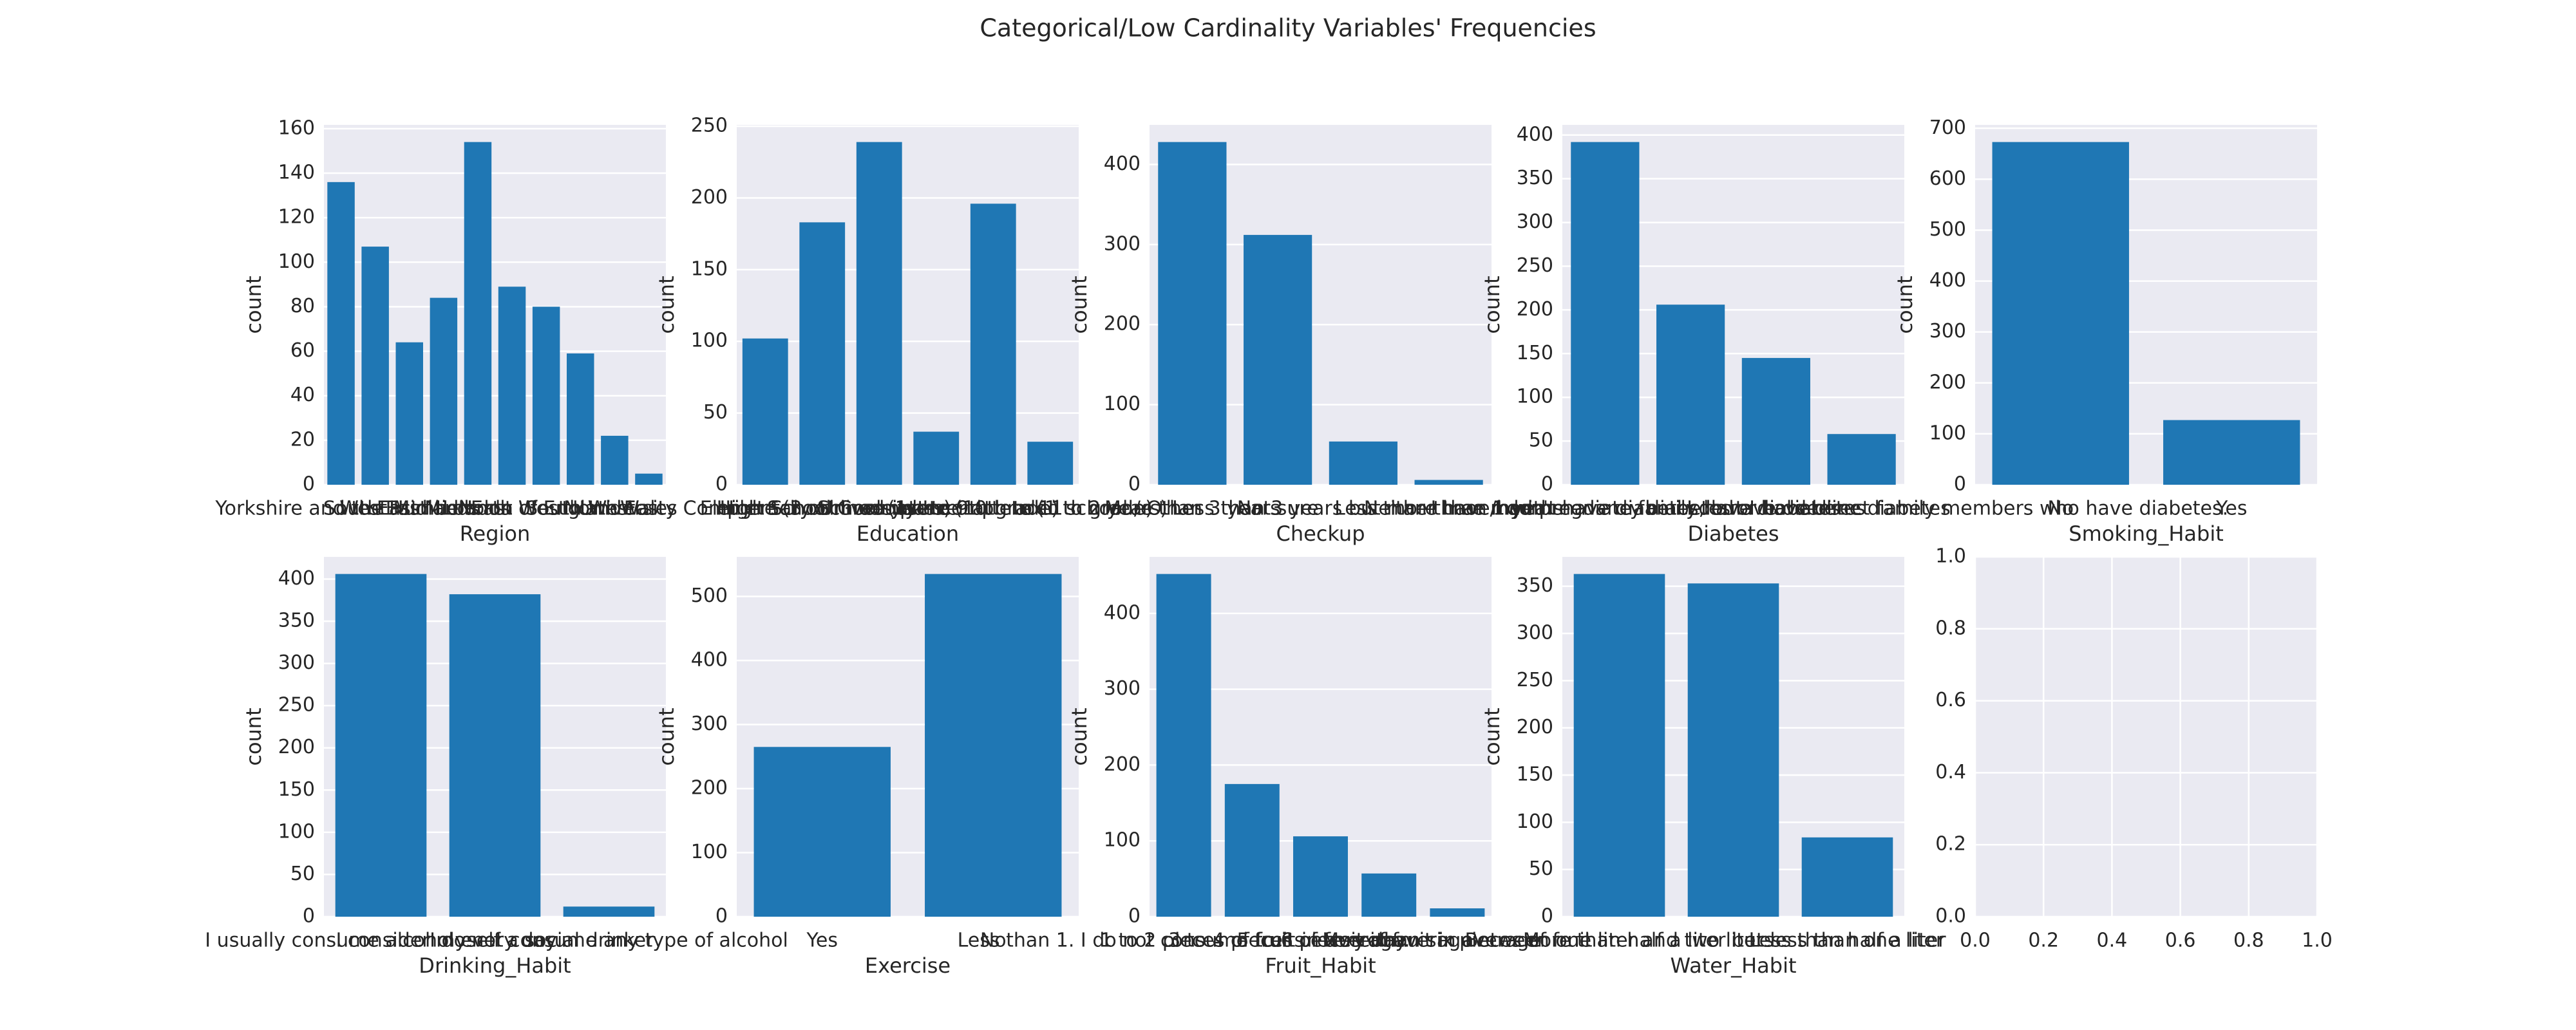  I want to click on x-tick-label: 3 to 4 pieces of fruit in average, so click(1320, 941).